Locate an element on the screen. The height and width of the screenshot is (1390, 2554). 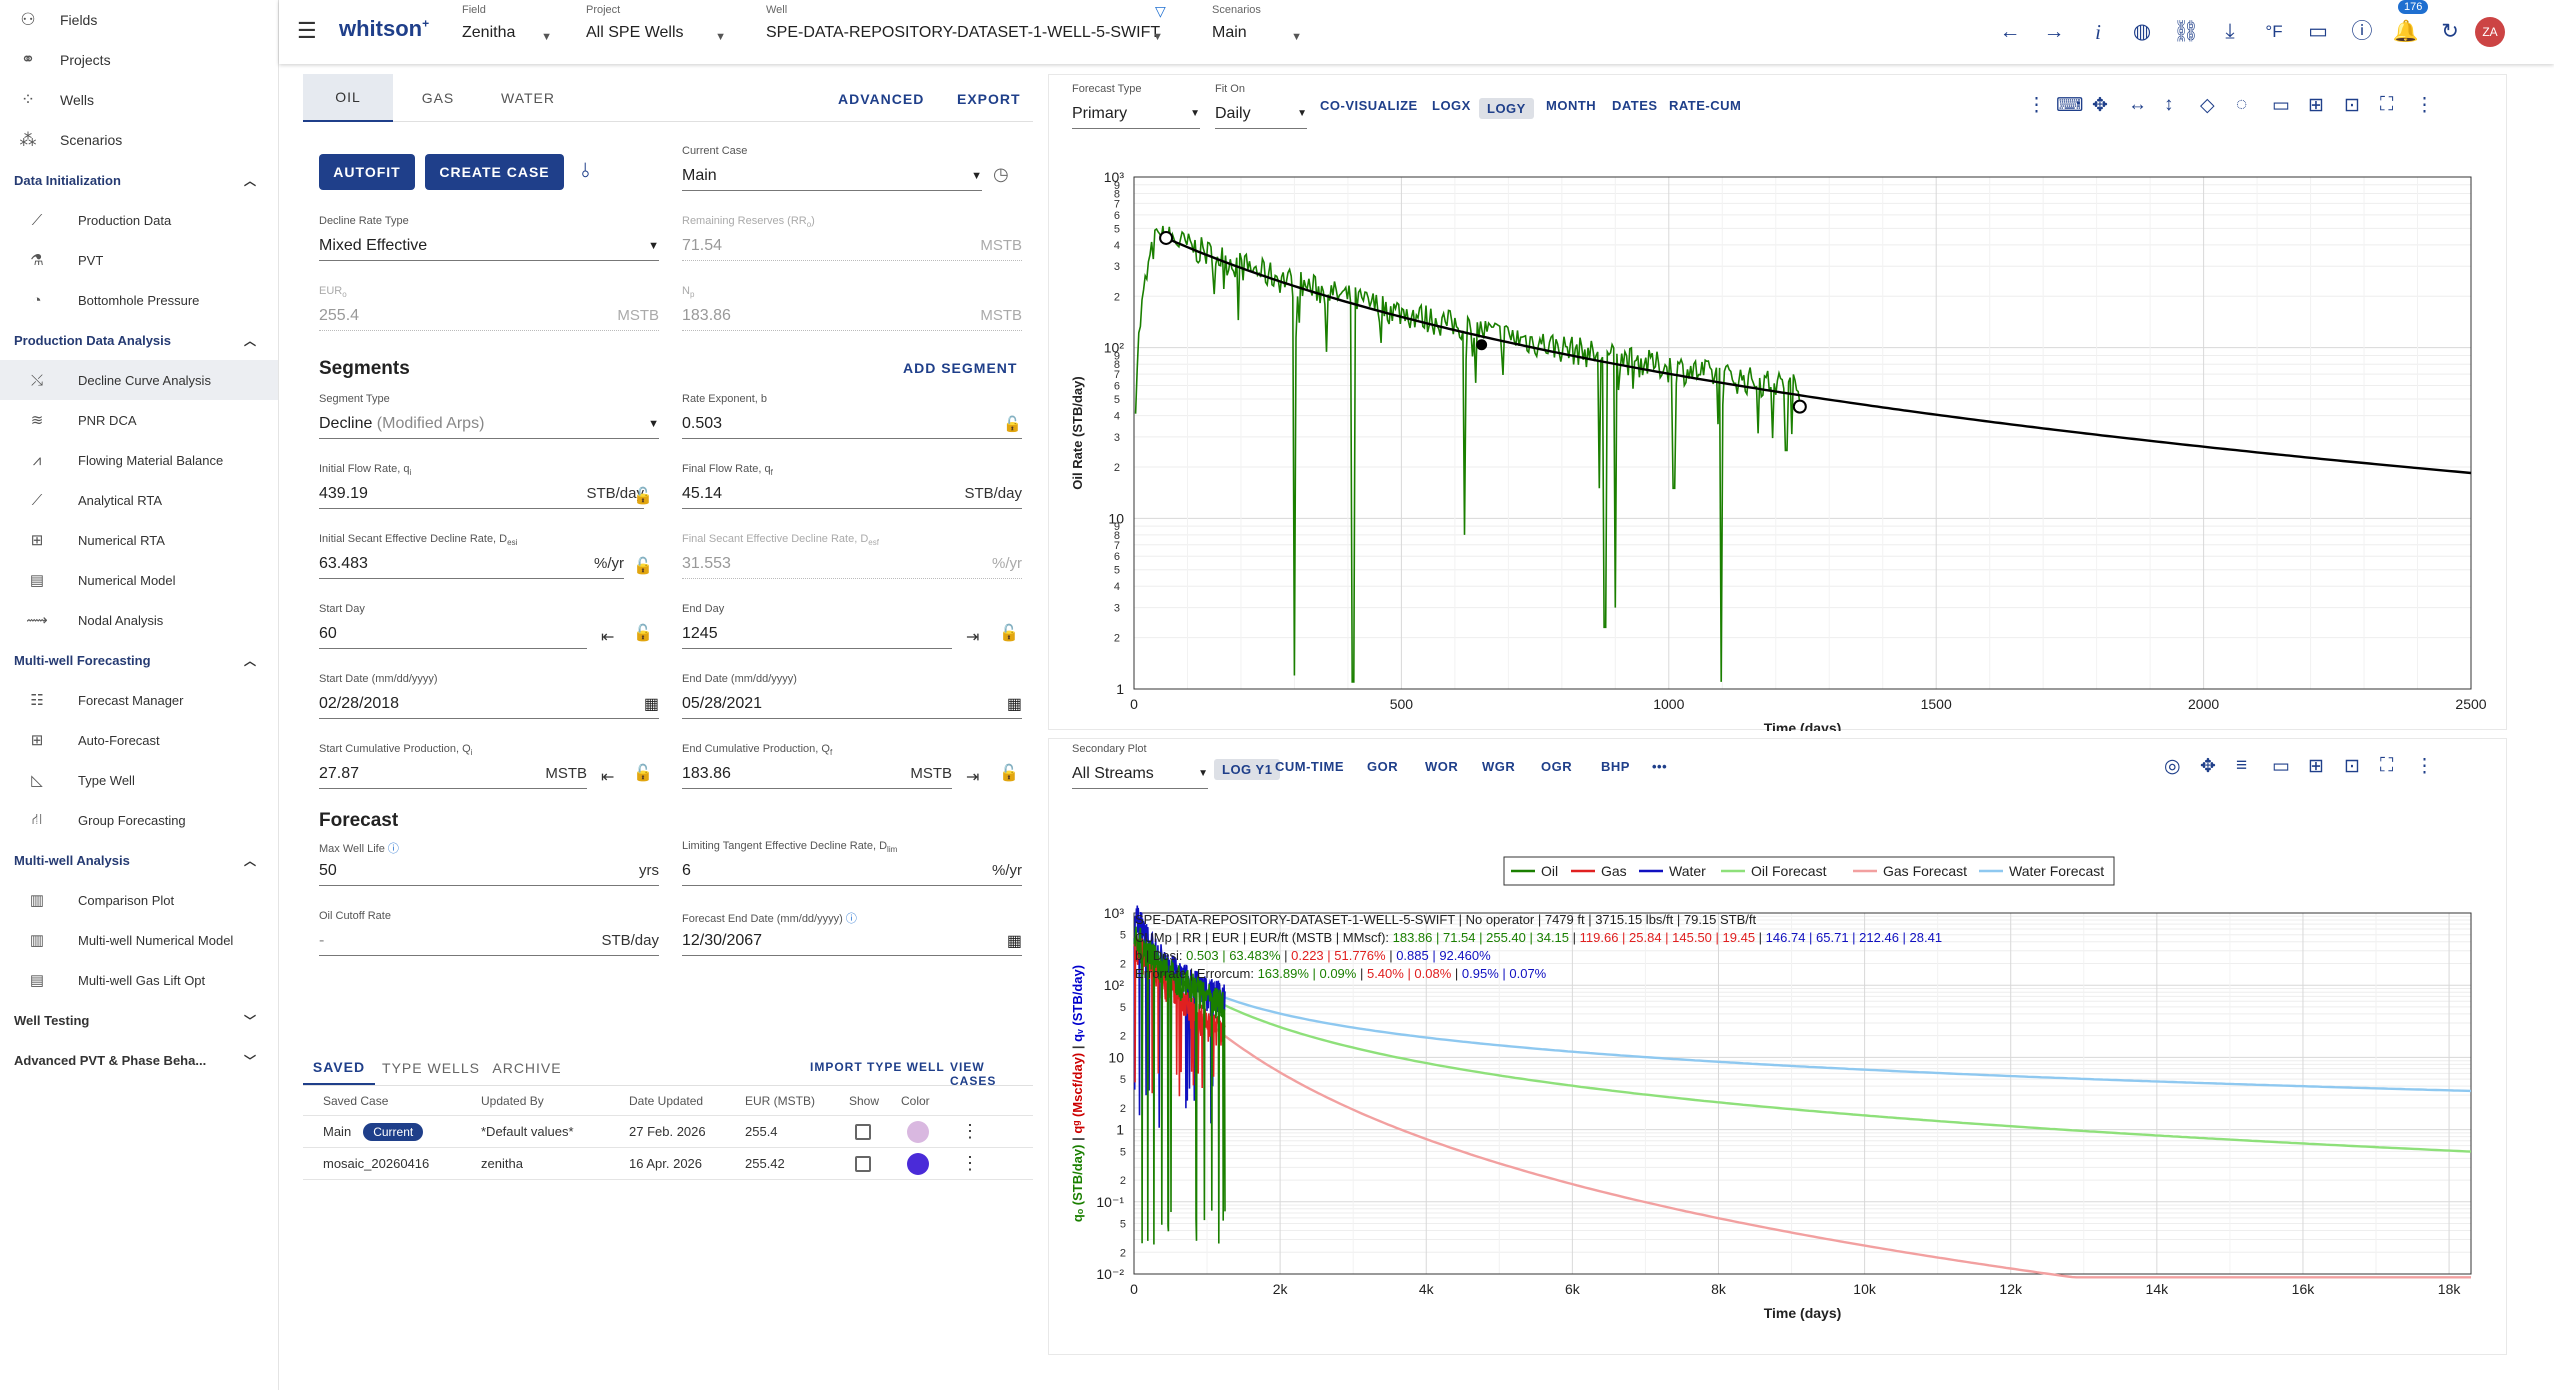
legend-label: Gas Forecast is located at coordinates (1925, 871).